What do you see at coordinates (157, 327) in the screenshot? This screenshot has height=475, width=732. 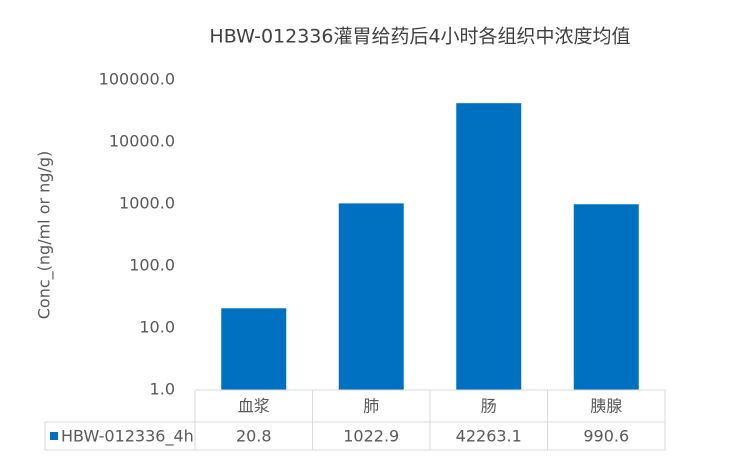 I see `y-tick-label: 10.0` at bounding box center [157, 327].